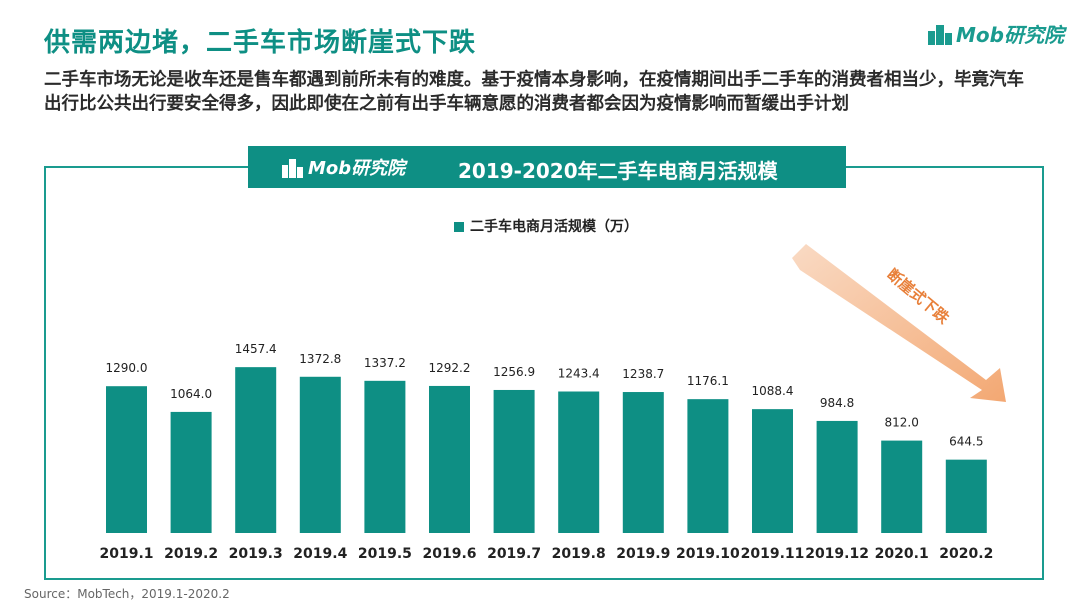  Describe the element at coordinates (902, 554) in the screenshot. I see `x-tick-2020.1: 2020.1` at that location.